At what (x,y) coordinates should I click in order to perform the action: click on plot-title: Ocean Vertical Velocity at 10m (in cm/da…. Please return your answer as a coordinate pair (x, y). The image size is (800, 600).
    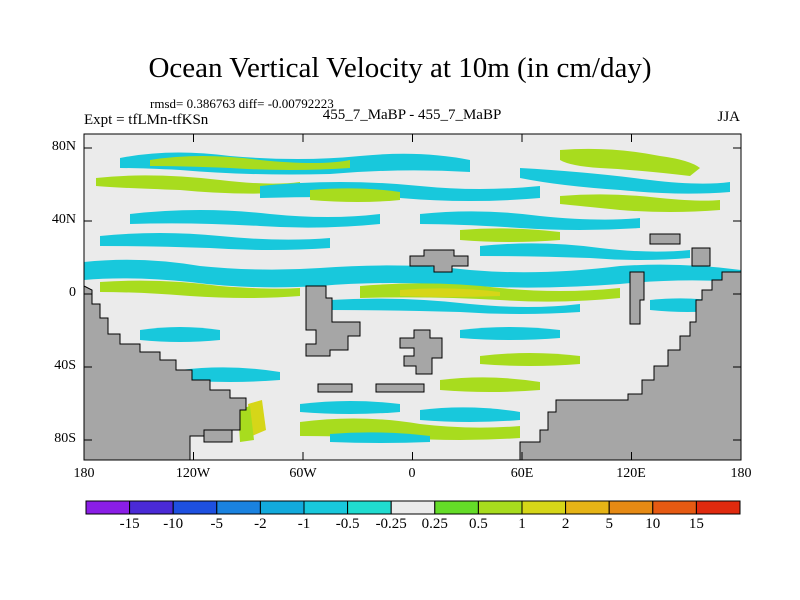
    Looking at the image, I should click on (400, 68).